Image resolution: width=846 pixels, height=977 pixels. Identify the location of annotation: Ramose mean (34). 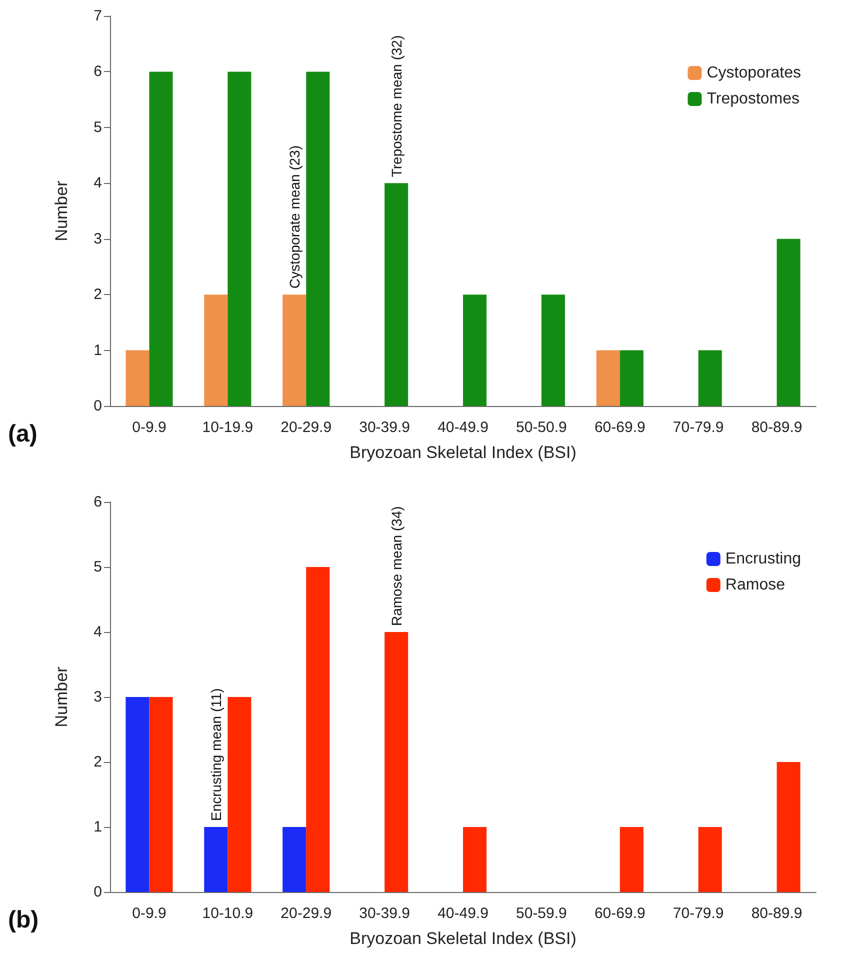
(396, 566).